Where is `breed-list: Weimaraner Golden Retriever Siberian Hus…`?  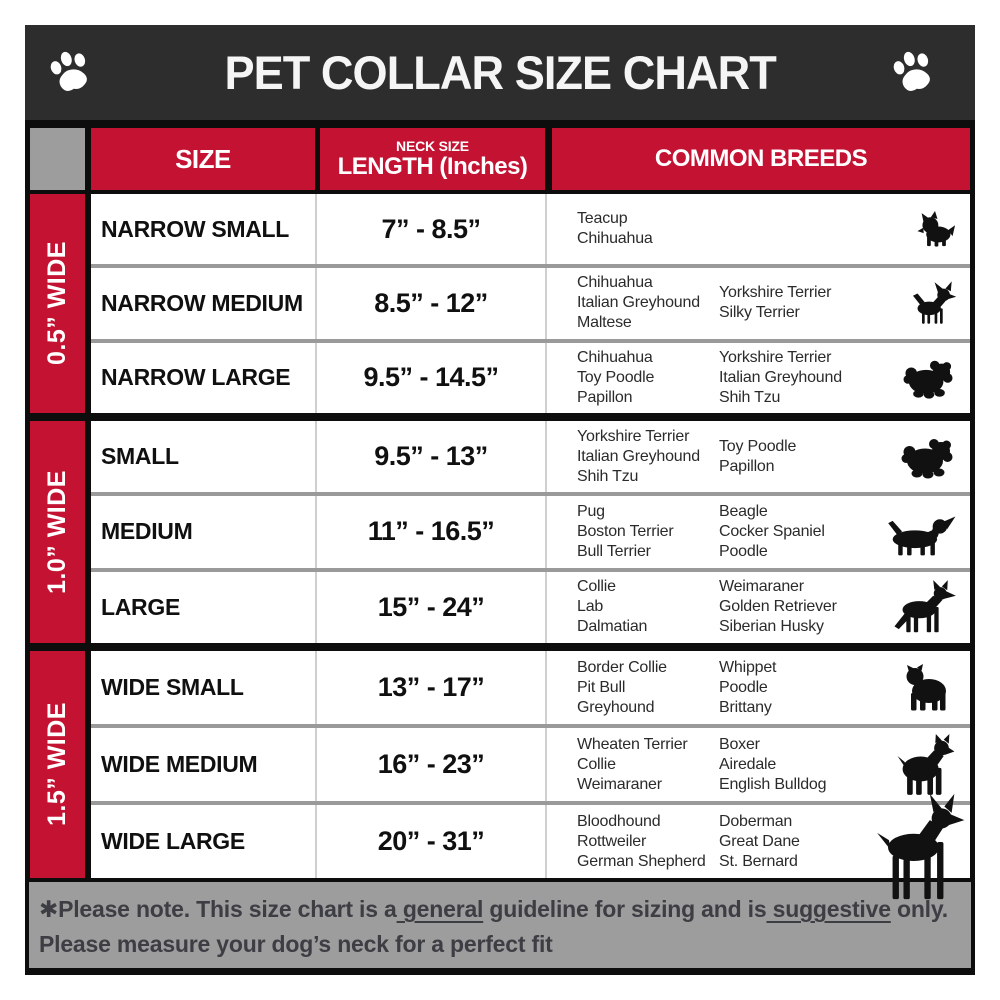
breed-list: Weimaraner Golden Retriever Siberian Hus… is located at coordinates (778, 607).